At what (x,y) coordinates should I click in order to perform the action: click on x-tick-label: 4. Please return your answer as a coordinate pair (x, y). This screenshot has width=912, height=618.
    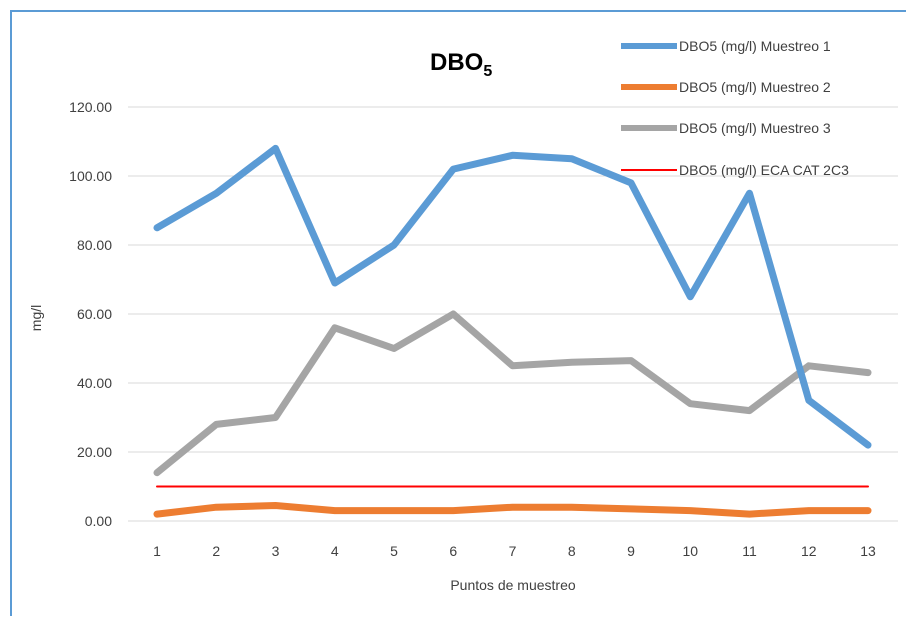
    Looking at the image, I should click on (335, 551).